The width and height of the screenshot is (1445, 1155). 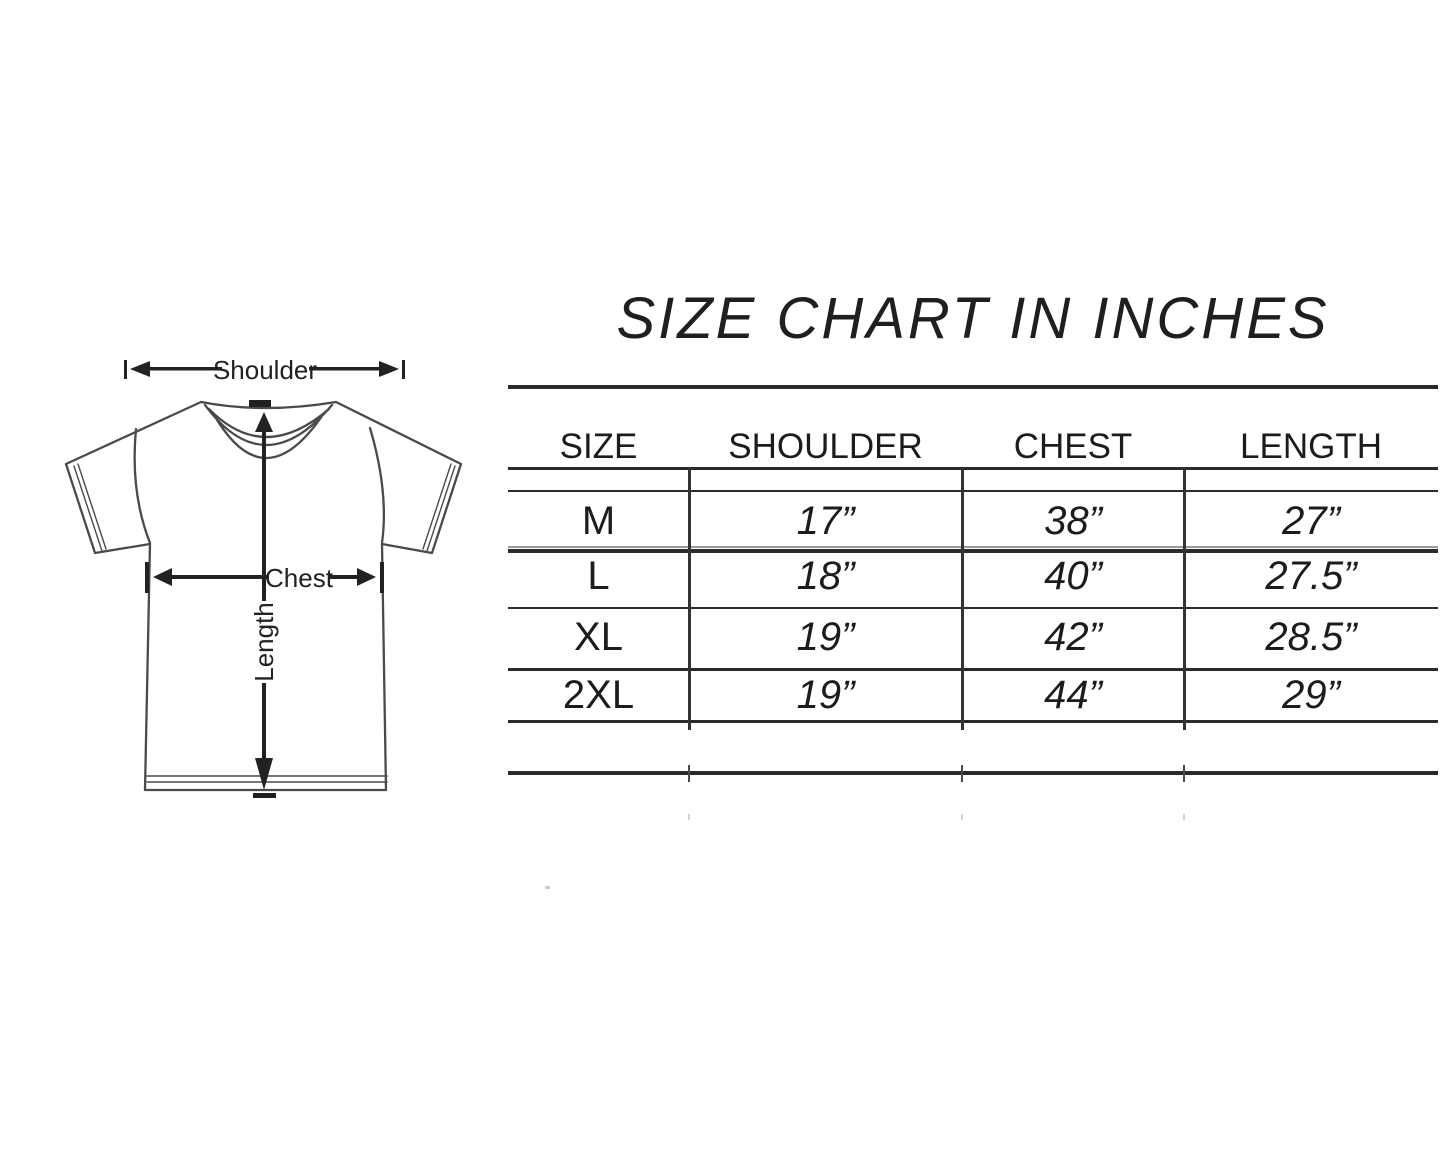 I want to click on measure-arrows: Shoulder Chest Length, so click(x=264, y=576).